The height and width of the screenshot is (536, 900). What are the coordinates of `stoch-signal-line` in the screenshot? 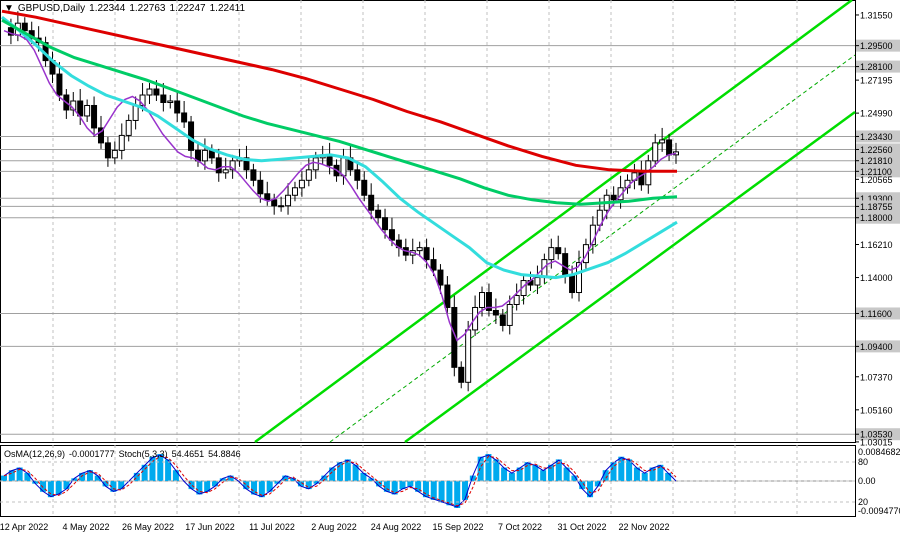 It's located at (340, 481).